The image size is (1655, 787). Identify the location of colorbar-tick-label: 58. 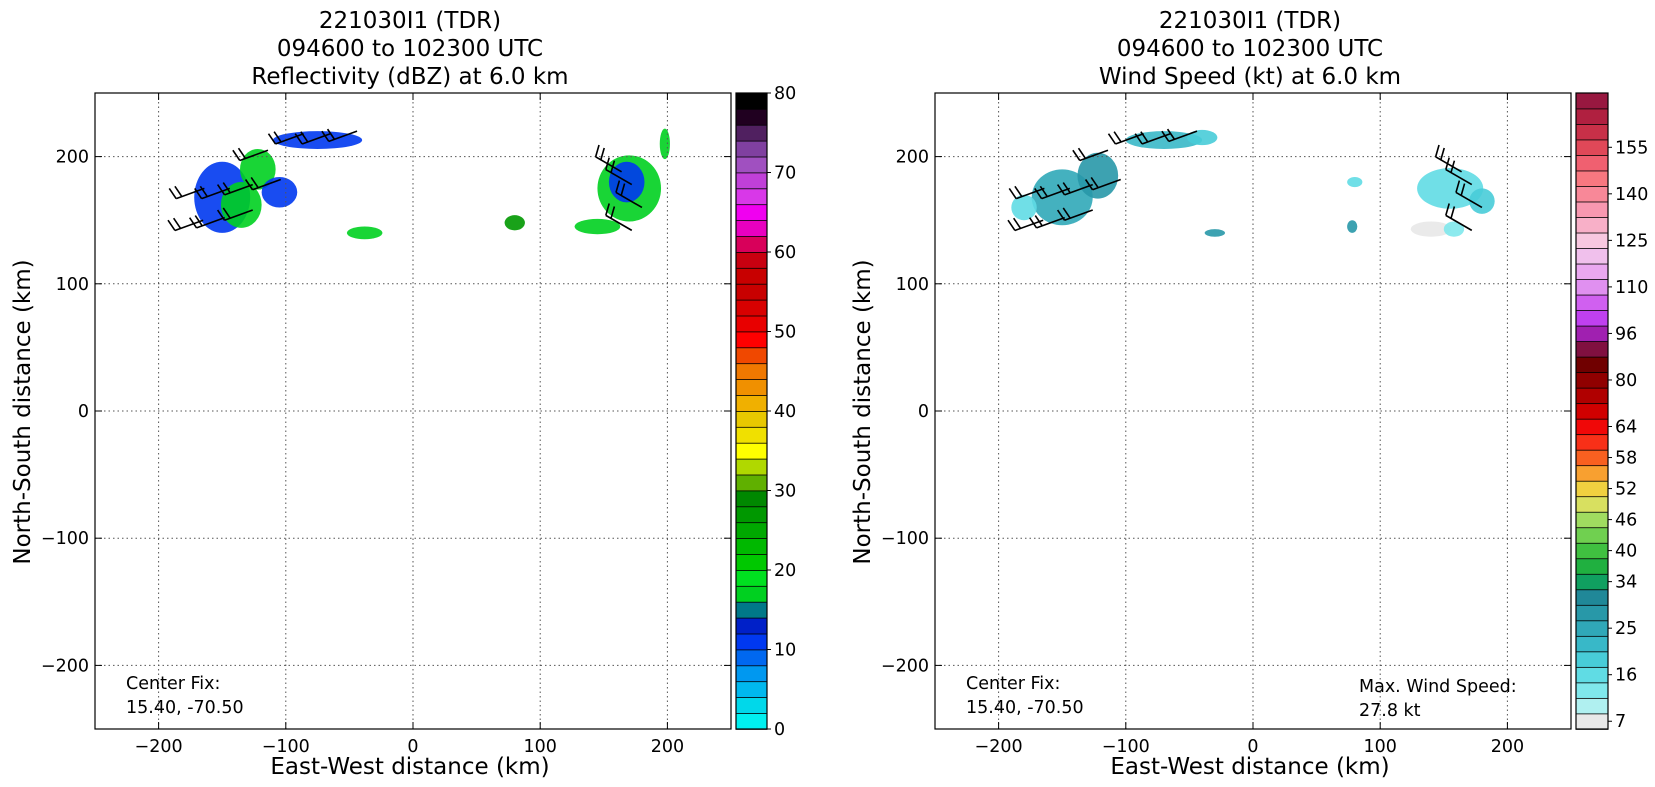
(1626, 459).